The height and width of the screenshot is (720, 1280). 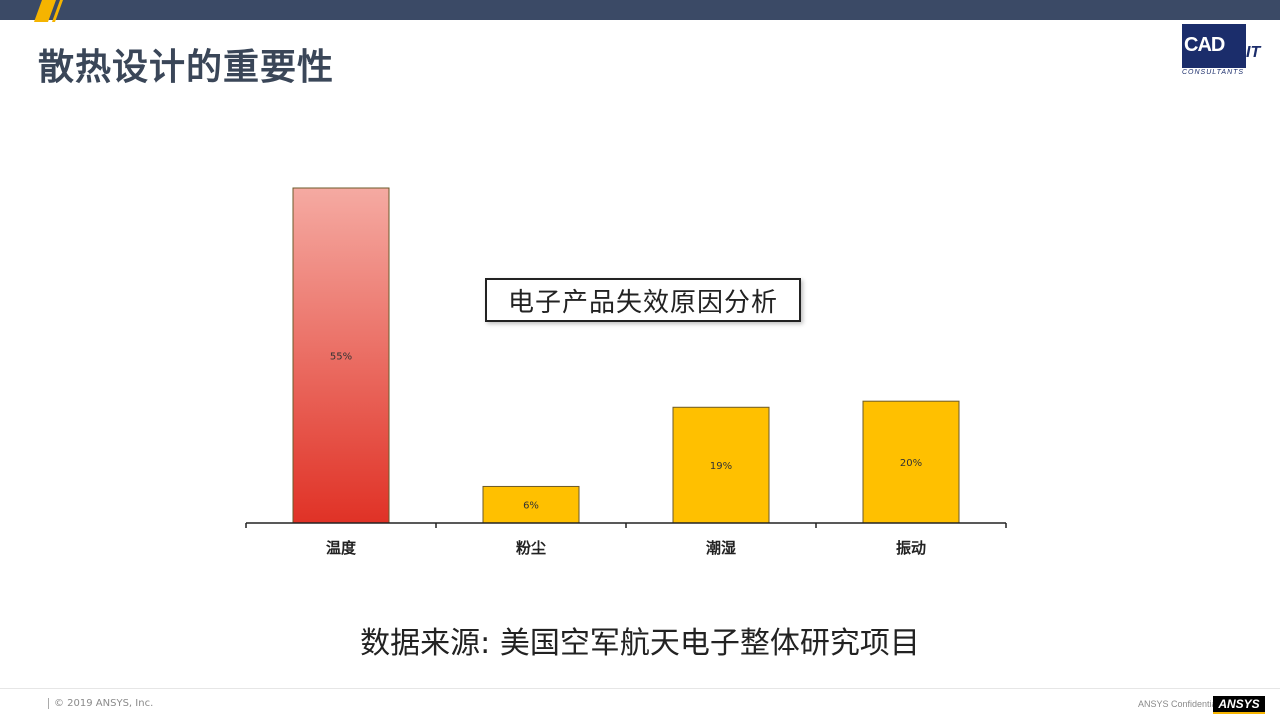 What do you see at coordinates (1253, 52) in the screenshot?
I see `logo-suffix-text: IT` at bounding box center [1253, 52].